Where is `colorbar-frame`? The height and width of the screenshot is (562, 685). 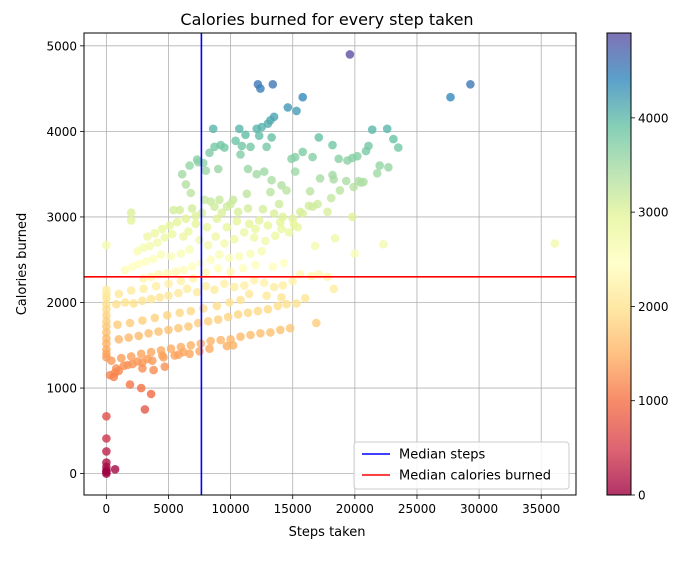
colorbar-frame is located at coordinates (619, 264).